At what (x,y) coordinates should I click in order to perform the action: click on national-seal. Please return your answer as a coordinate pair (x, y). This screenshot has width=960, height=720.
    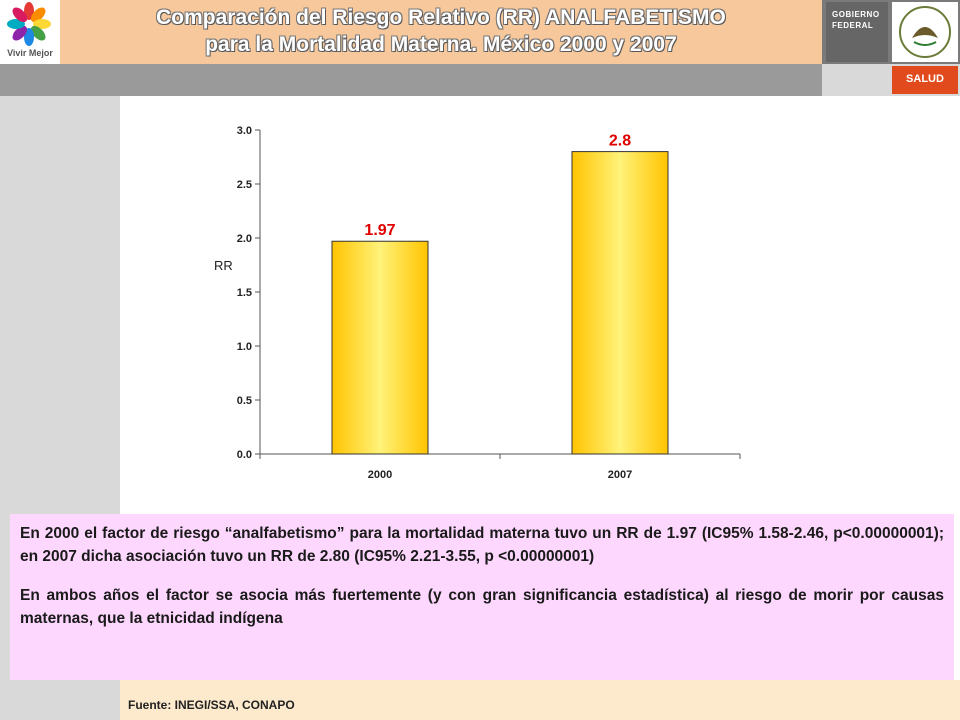
    Looking at the image, I should click on (925, 32).